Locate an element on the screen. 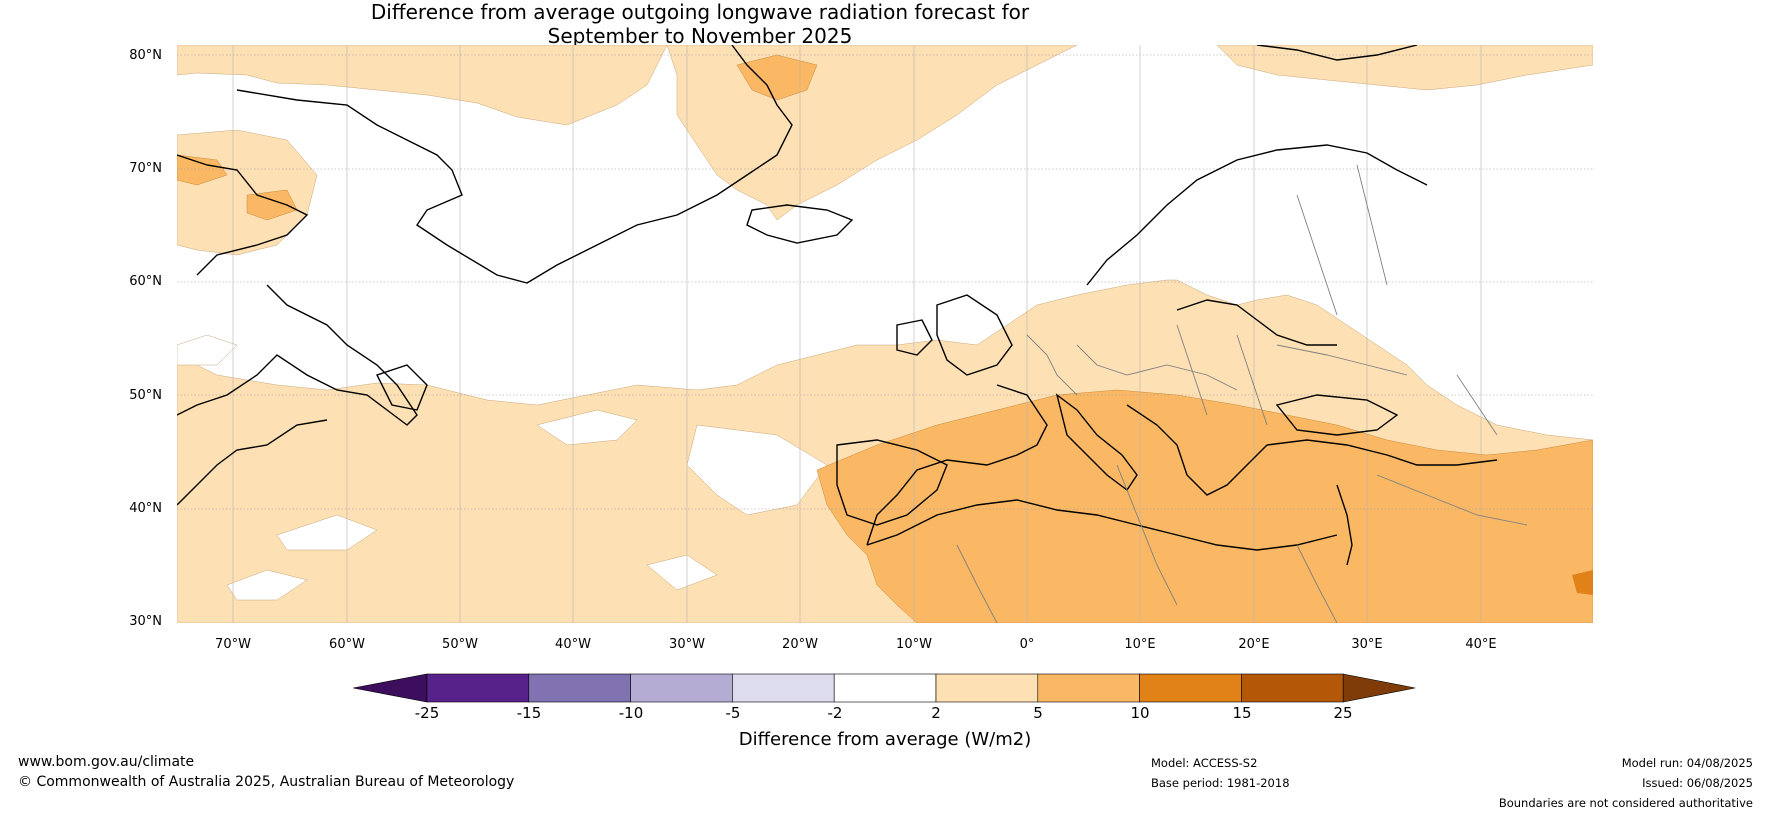  cbar-tick-minus10: -10 is located at coordinates (631, 713).